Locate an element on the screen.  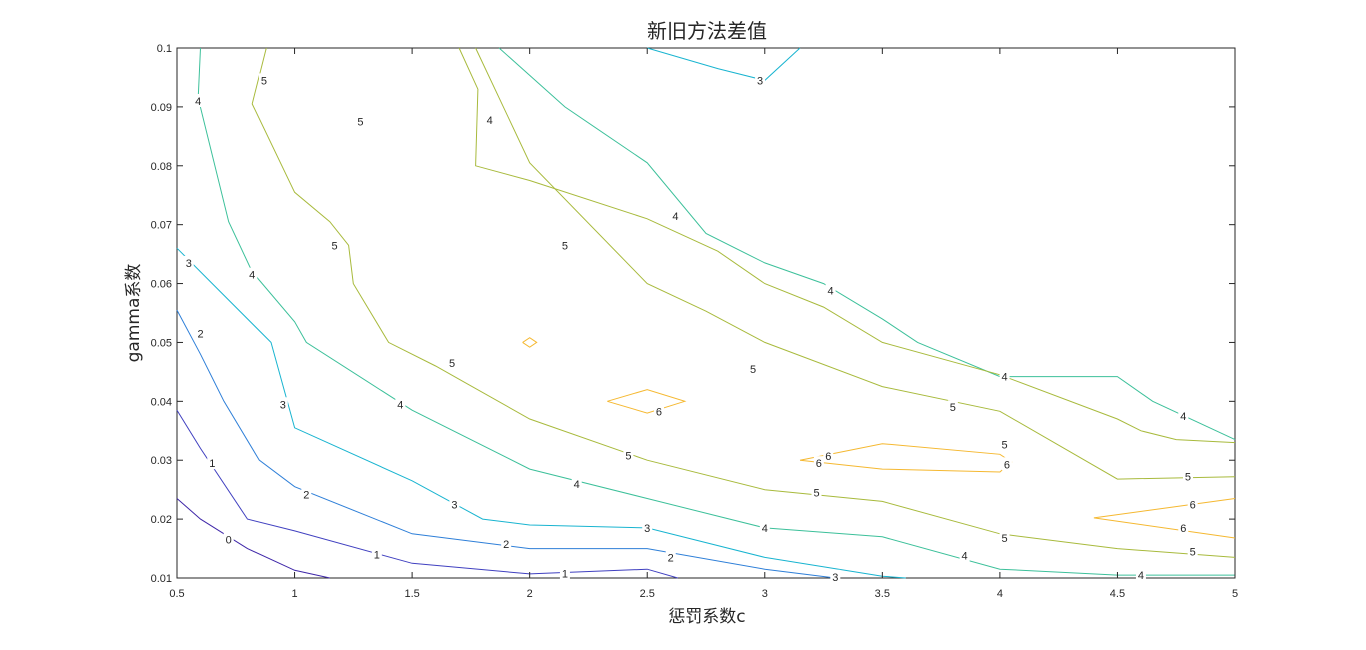
y-tick-label: 0.07 is located at coordinates (161, 226).